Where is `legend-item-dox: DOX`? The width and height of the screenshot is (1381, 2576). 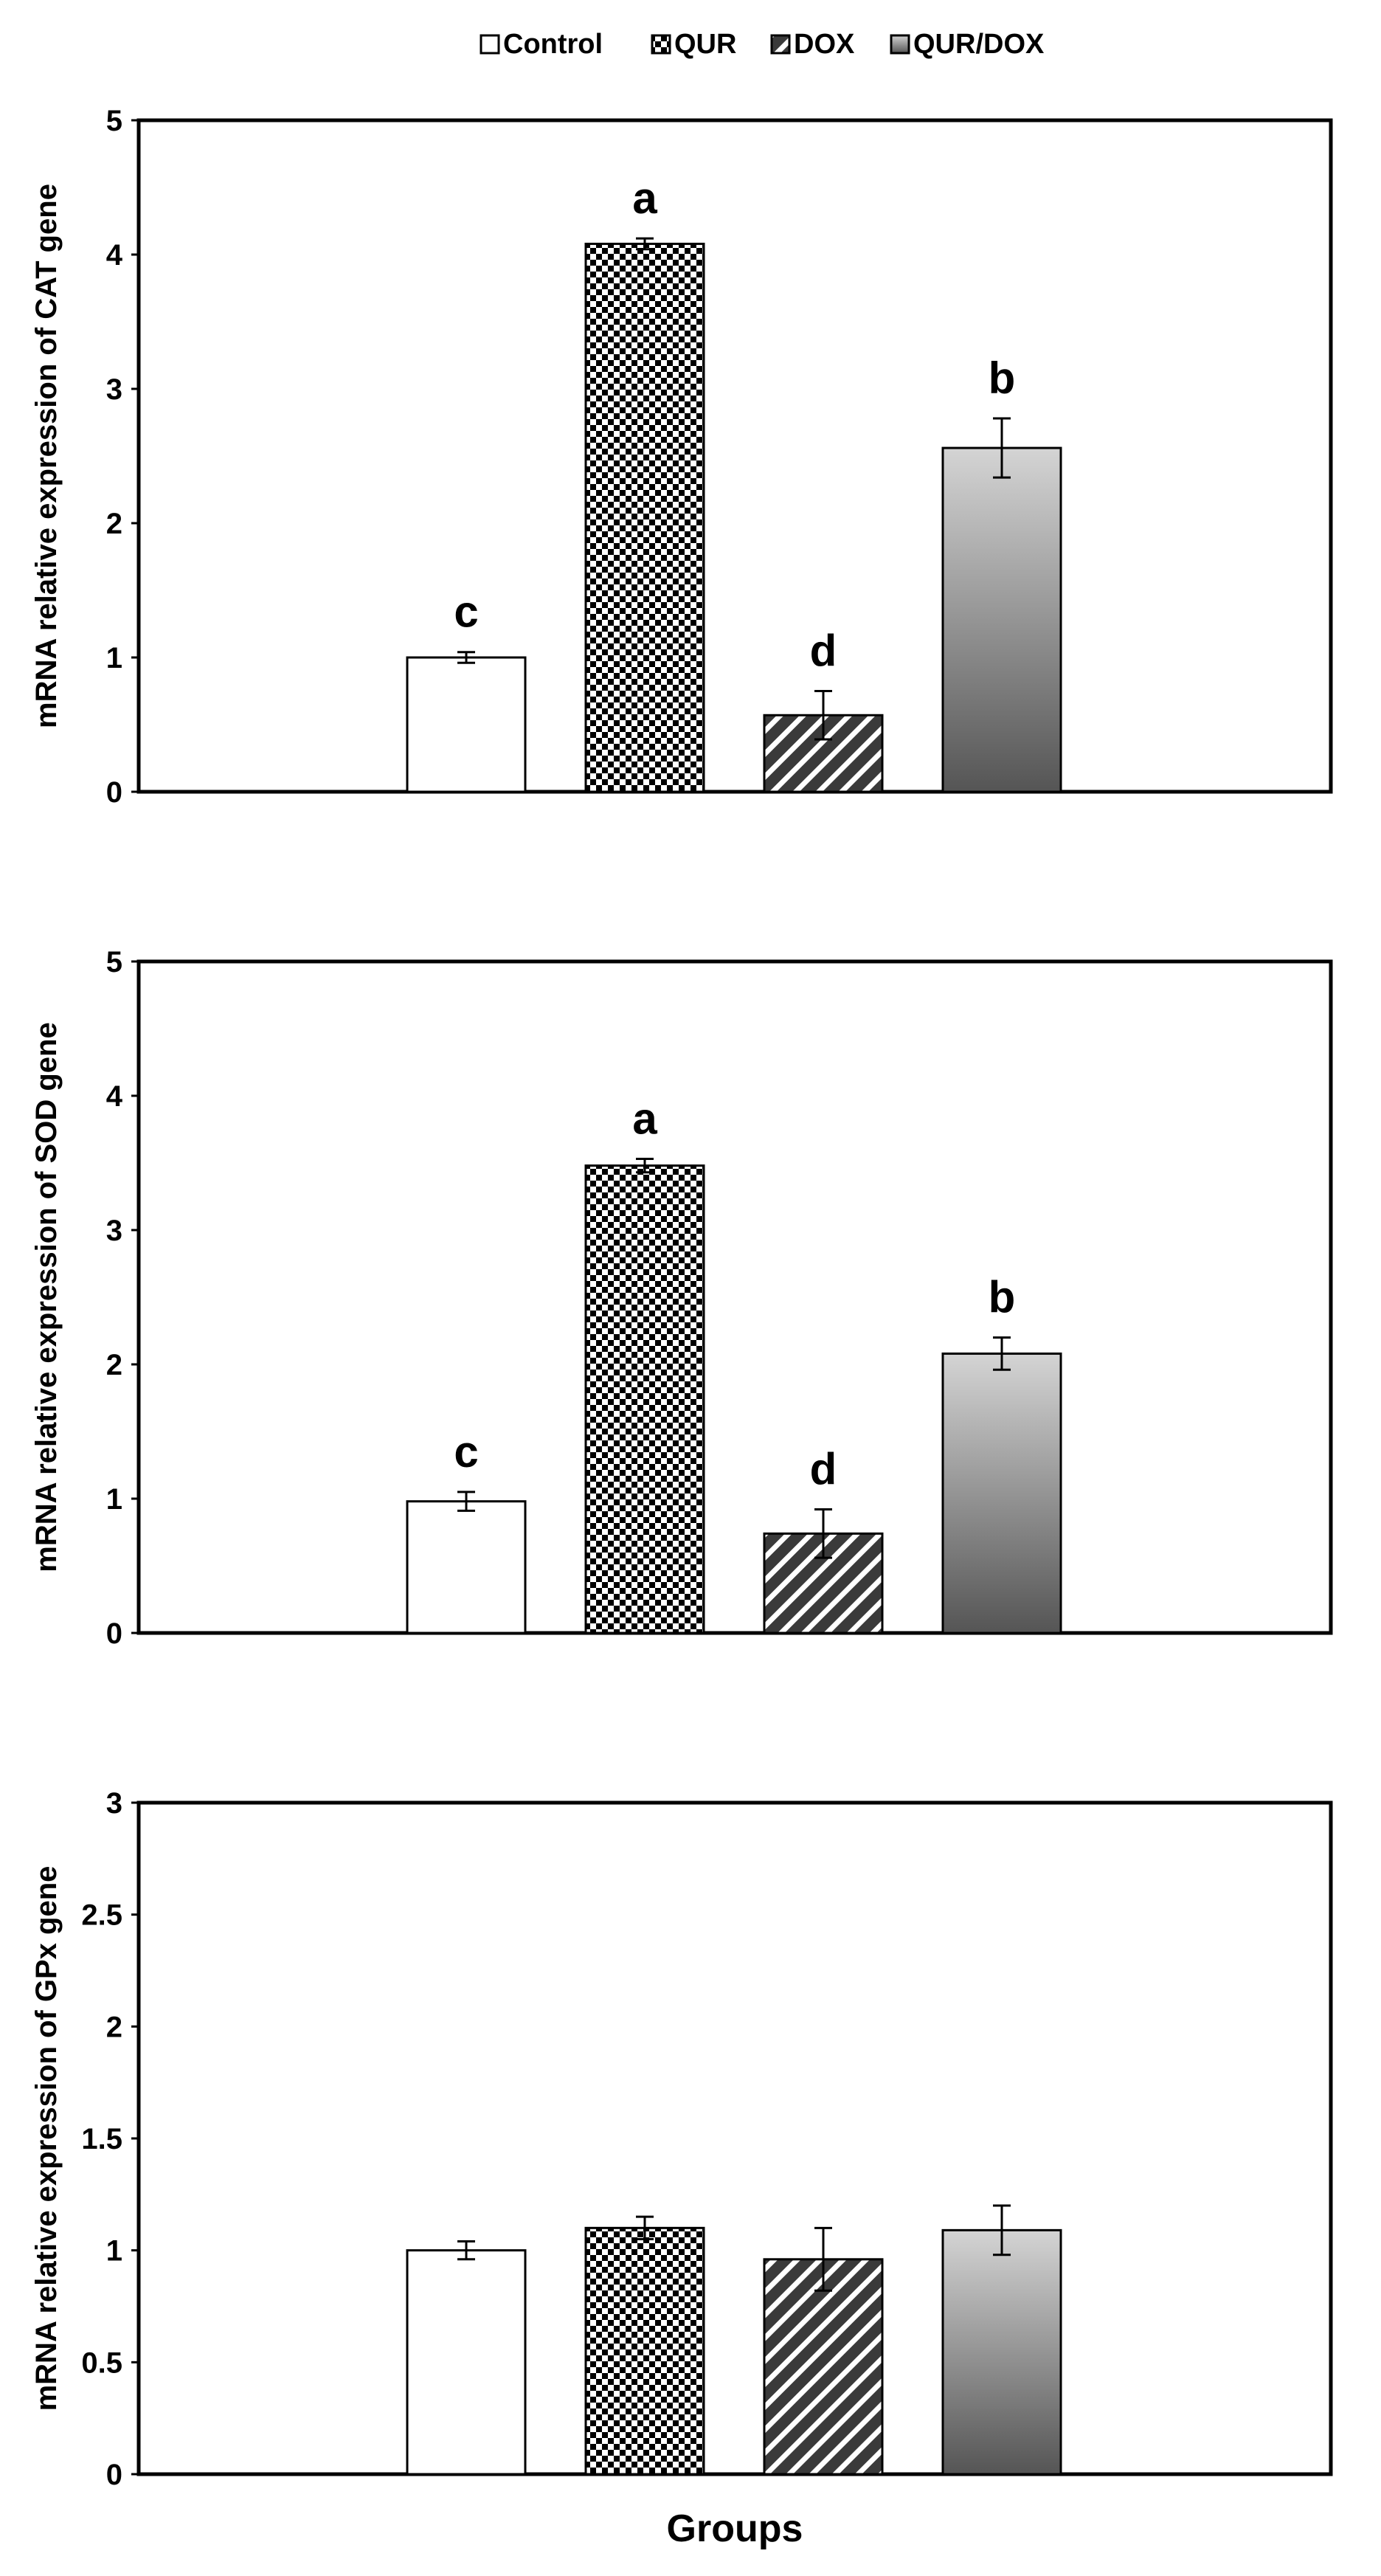 legend-item-dox: DOX is located at coordinates (812, 44).